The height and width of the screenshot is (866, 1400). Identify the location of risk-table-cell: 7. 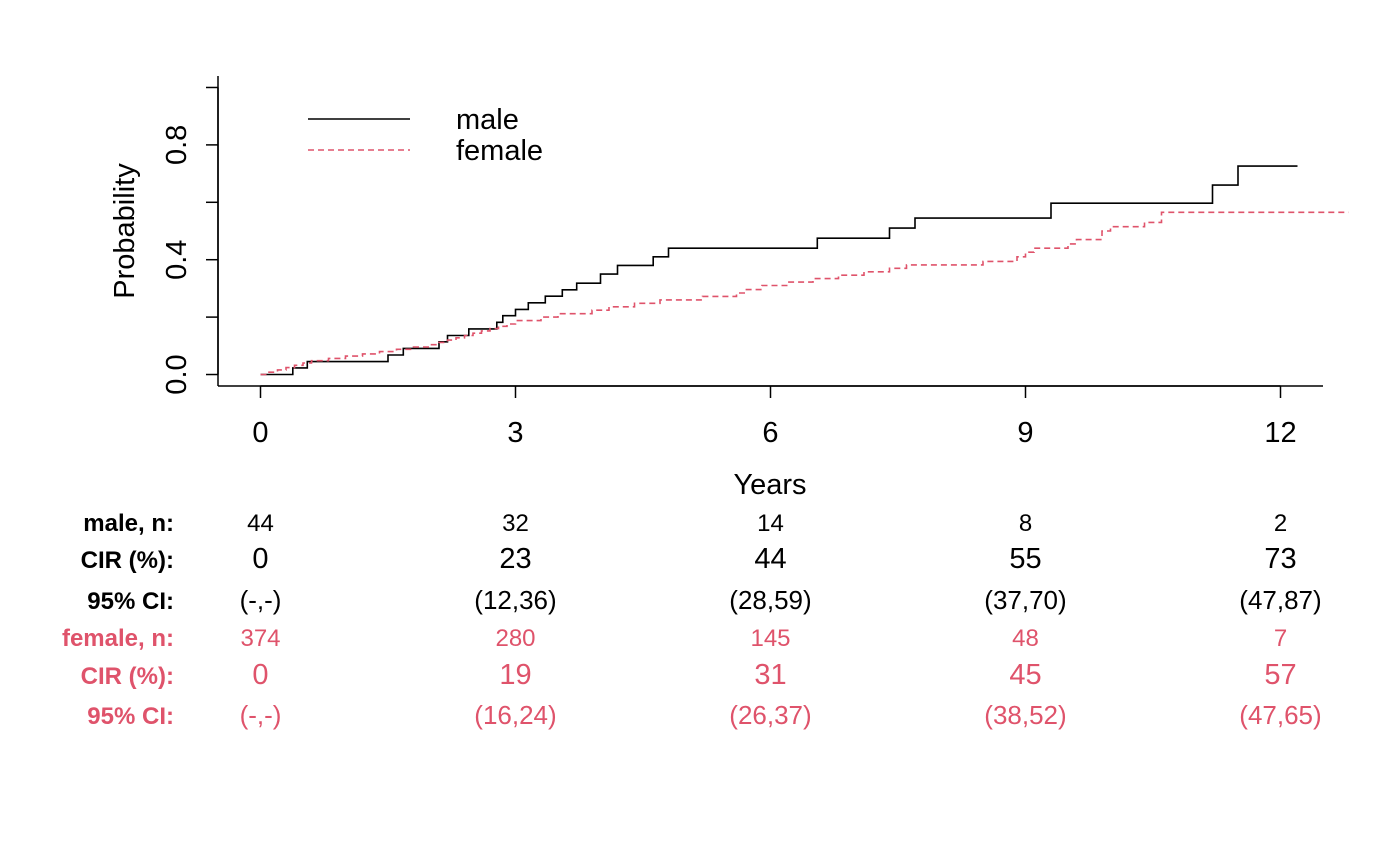
(1280, 638).